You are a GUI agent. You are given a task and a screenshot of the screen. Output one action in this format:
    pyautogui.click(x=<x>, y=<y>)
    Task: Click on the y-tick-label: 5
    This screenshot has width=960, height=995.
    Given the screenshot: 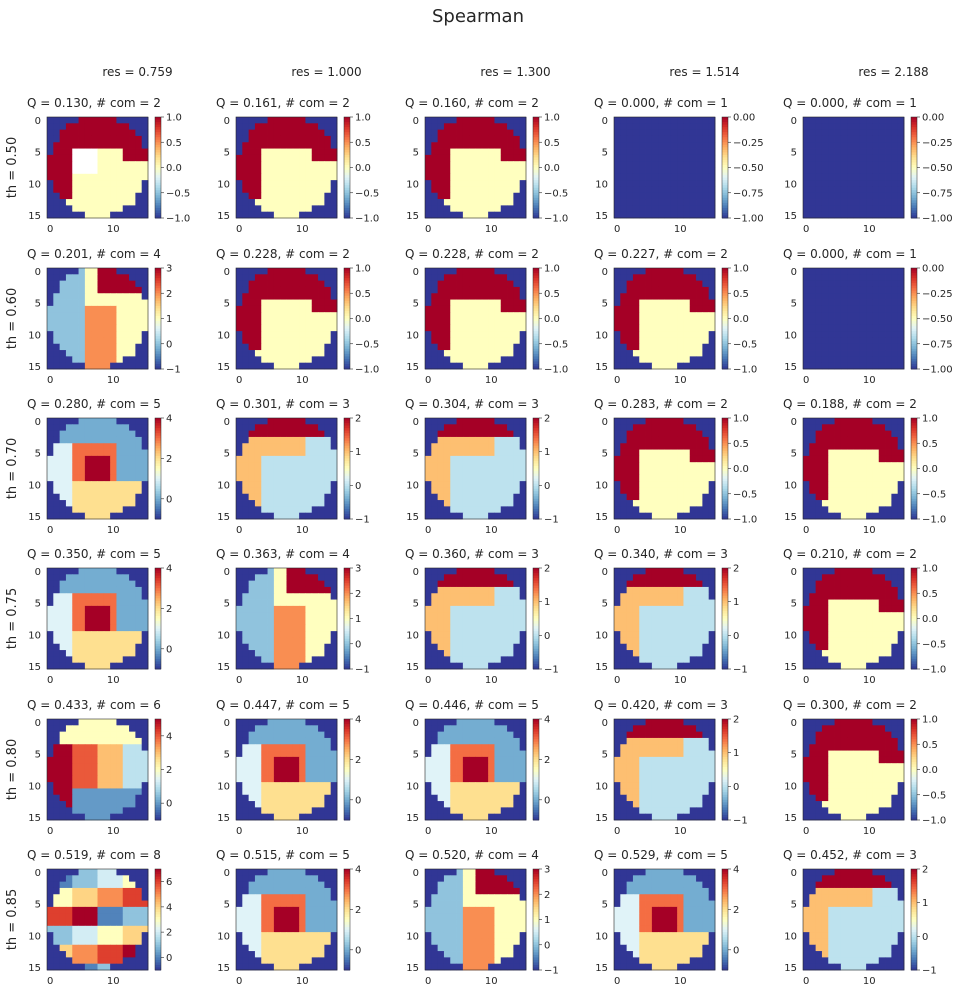 What is the action you would take?
    pyautogui.click(x=38, y=454)
    